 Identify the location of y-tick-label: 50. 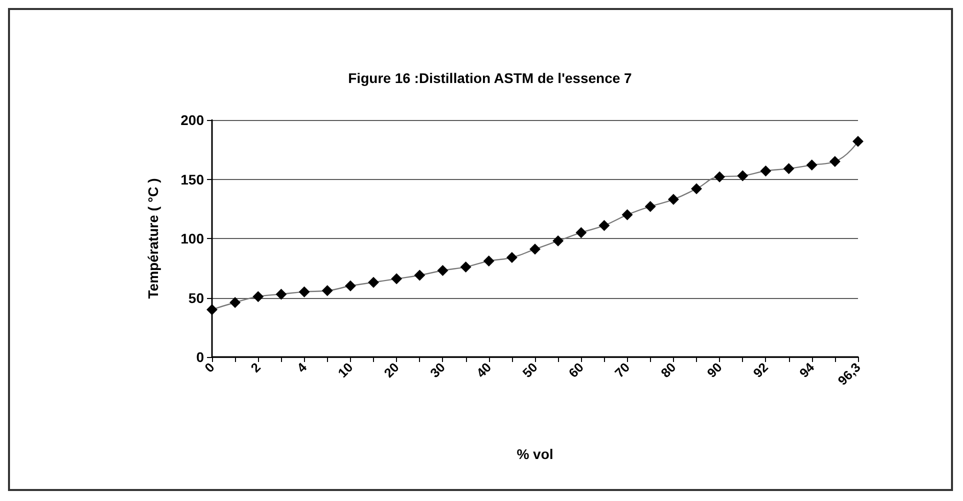
(196, 298).